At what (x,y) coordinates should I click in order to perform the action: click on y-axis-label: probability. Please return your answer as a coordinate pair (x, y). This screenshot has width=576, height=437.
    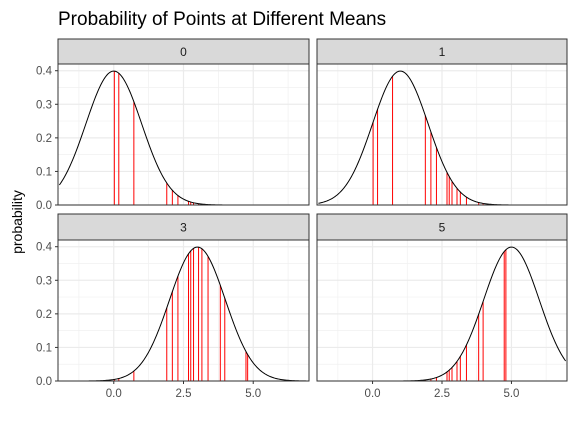
    Looking at the image, I should click on (17, 222).